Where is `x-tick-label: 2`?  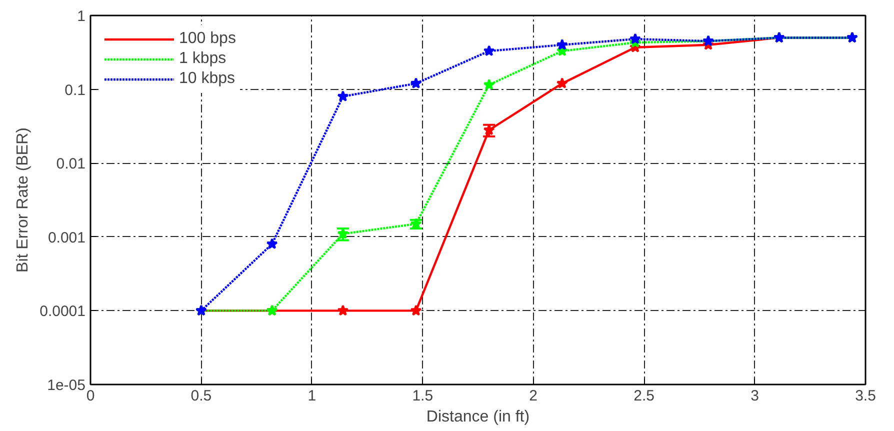
x-tick-label: 2 is located at coordinates (533, 396).